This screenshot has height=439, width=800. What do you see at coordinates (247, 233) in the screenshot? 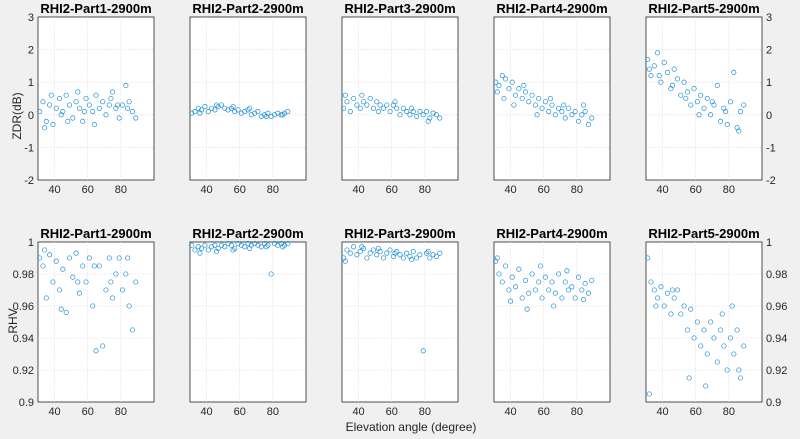
I see `panel-title: RHI2-Part2-2900m` at bounding box center [247, 233].